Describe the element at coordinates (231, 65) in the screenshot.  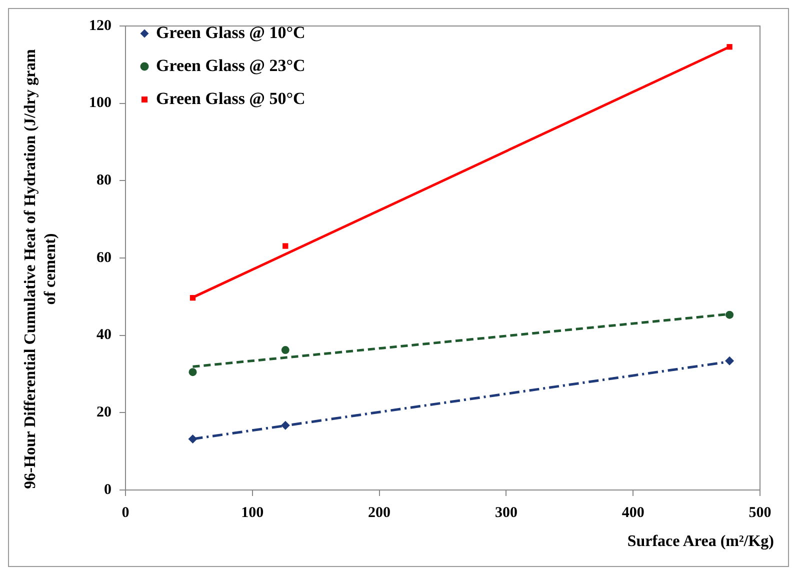
I see `legend-label: Green Glass @ 23°C` at that location.